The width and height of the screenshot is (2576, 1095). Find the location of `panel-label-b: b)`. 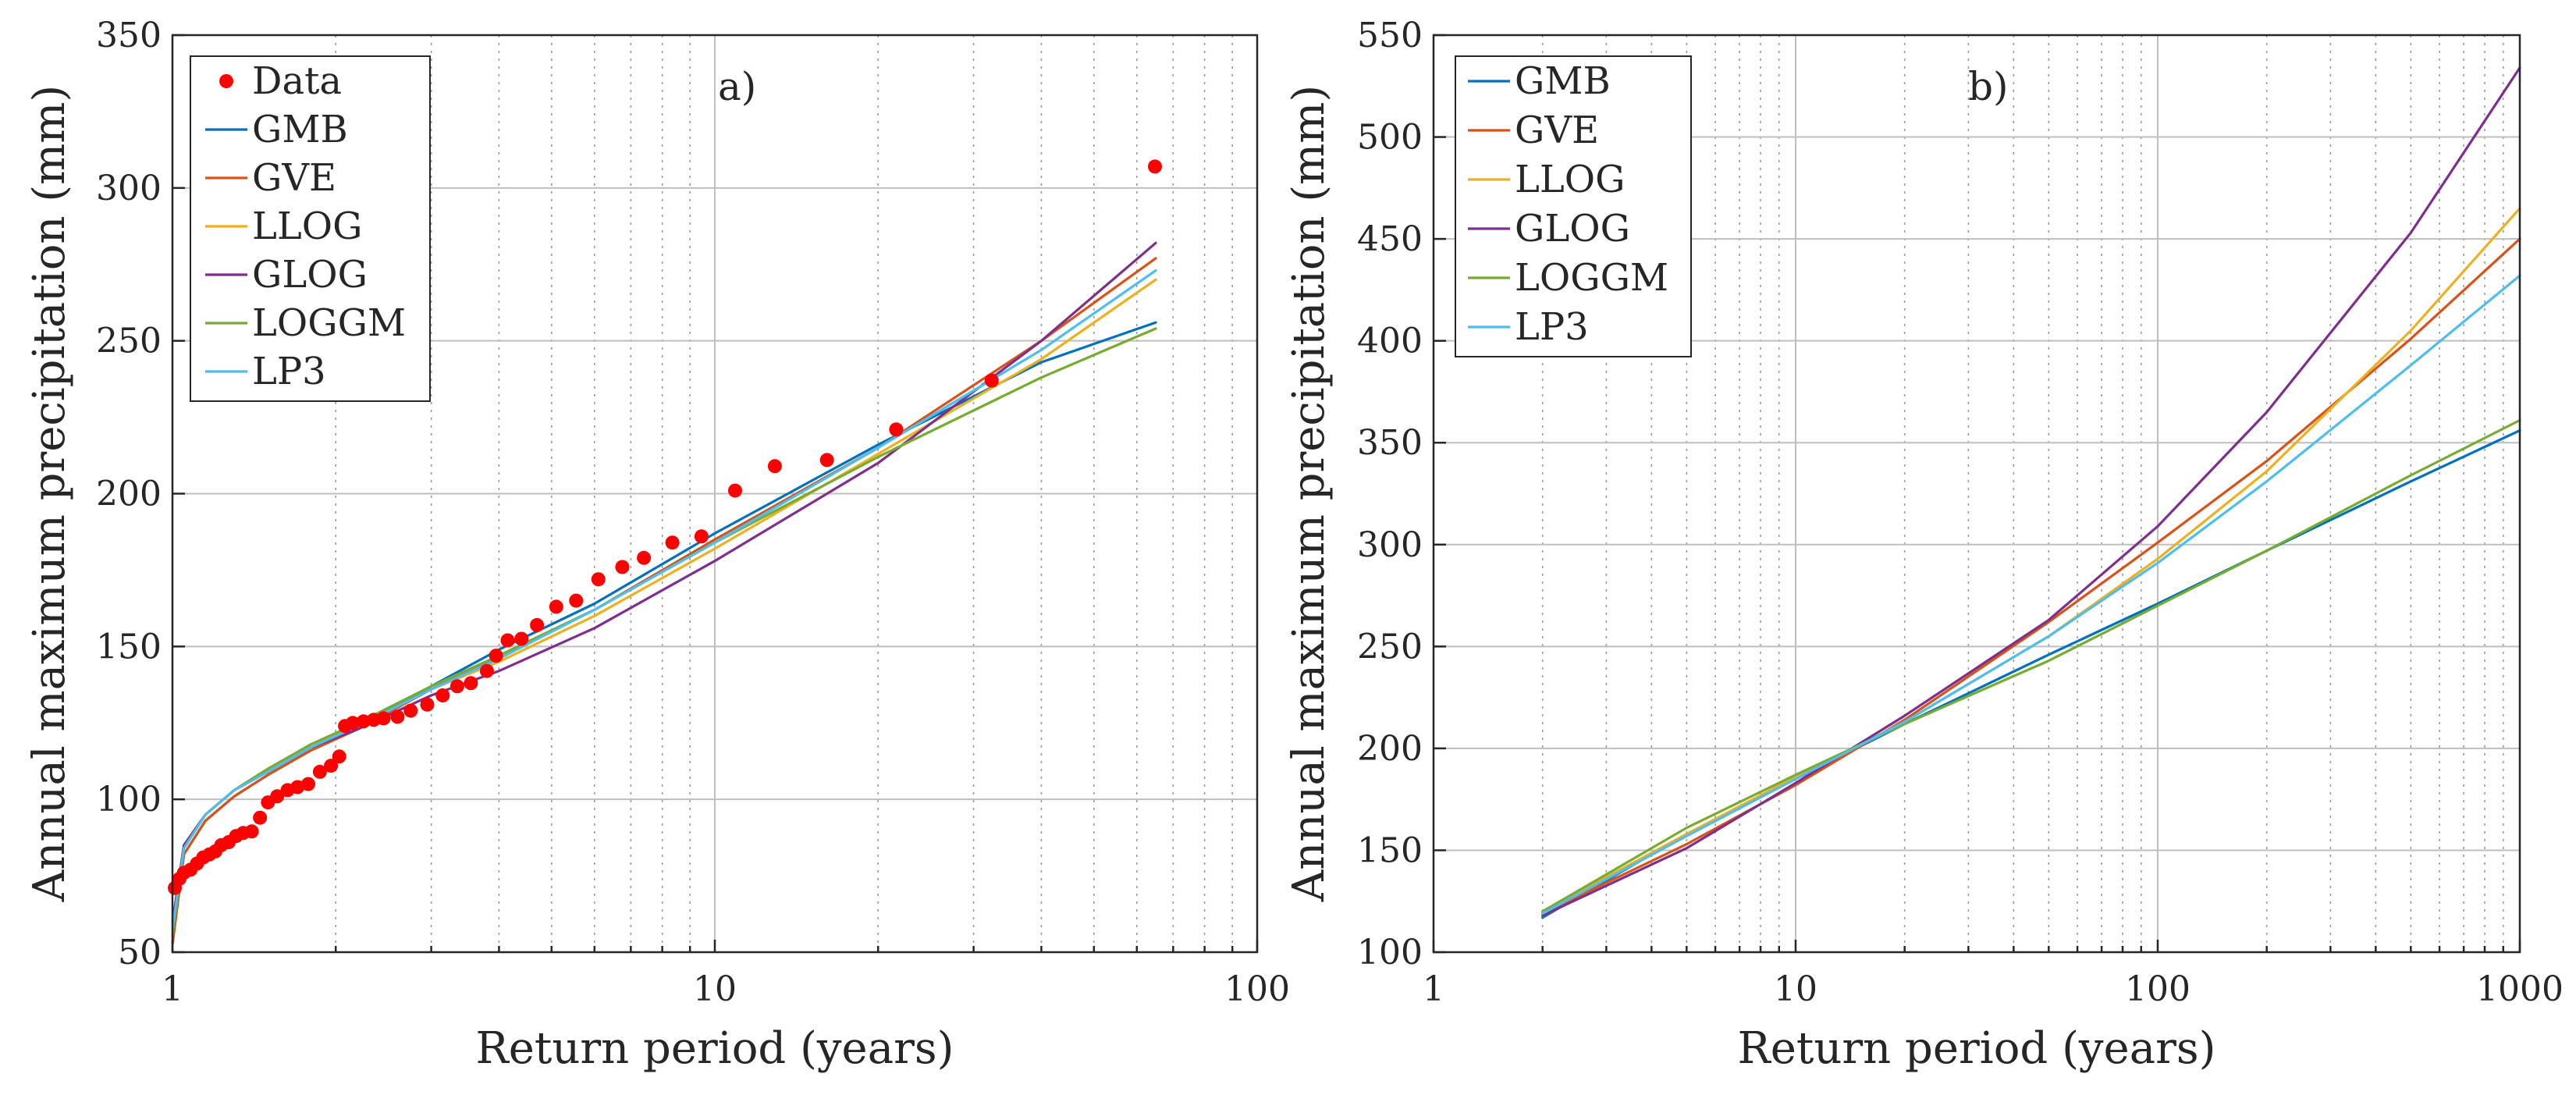

panel-label-b: b) is located at coordinates (1988, 86).